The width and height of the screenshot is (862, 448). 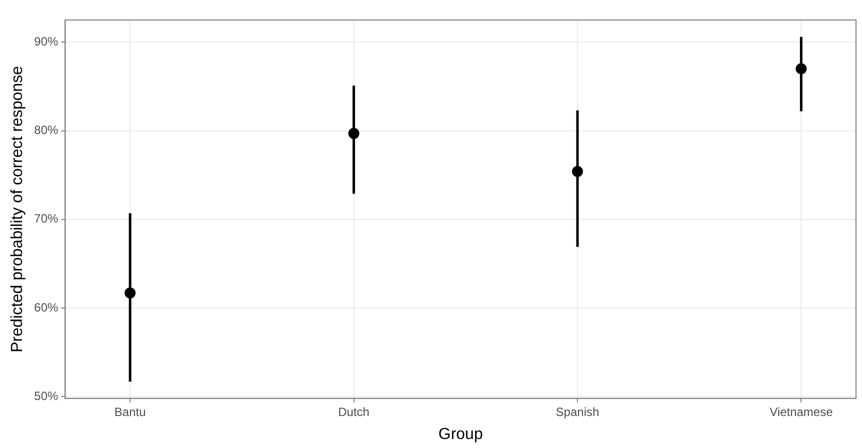 What do you see at coordinates (46, 219) in the screenshot?
I see `y-tick-label: 70%` at bounding box center [46, 219].